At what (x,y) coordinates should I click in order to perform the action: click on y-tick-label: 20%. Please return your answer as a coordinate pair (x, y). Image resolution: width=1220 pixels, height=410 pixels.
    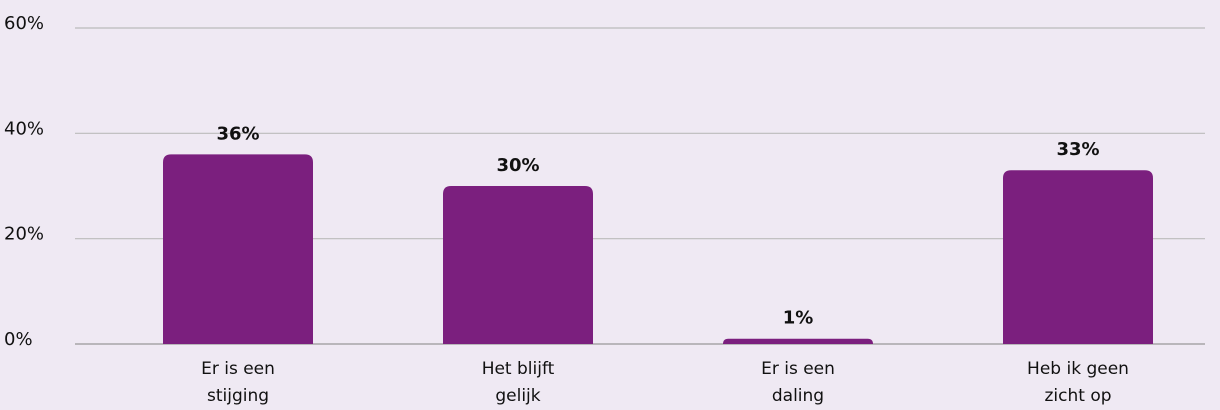
    Looking at the image, I should click on (24, 234).